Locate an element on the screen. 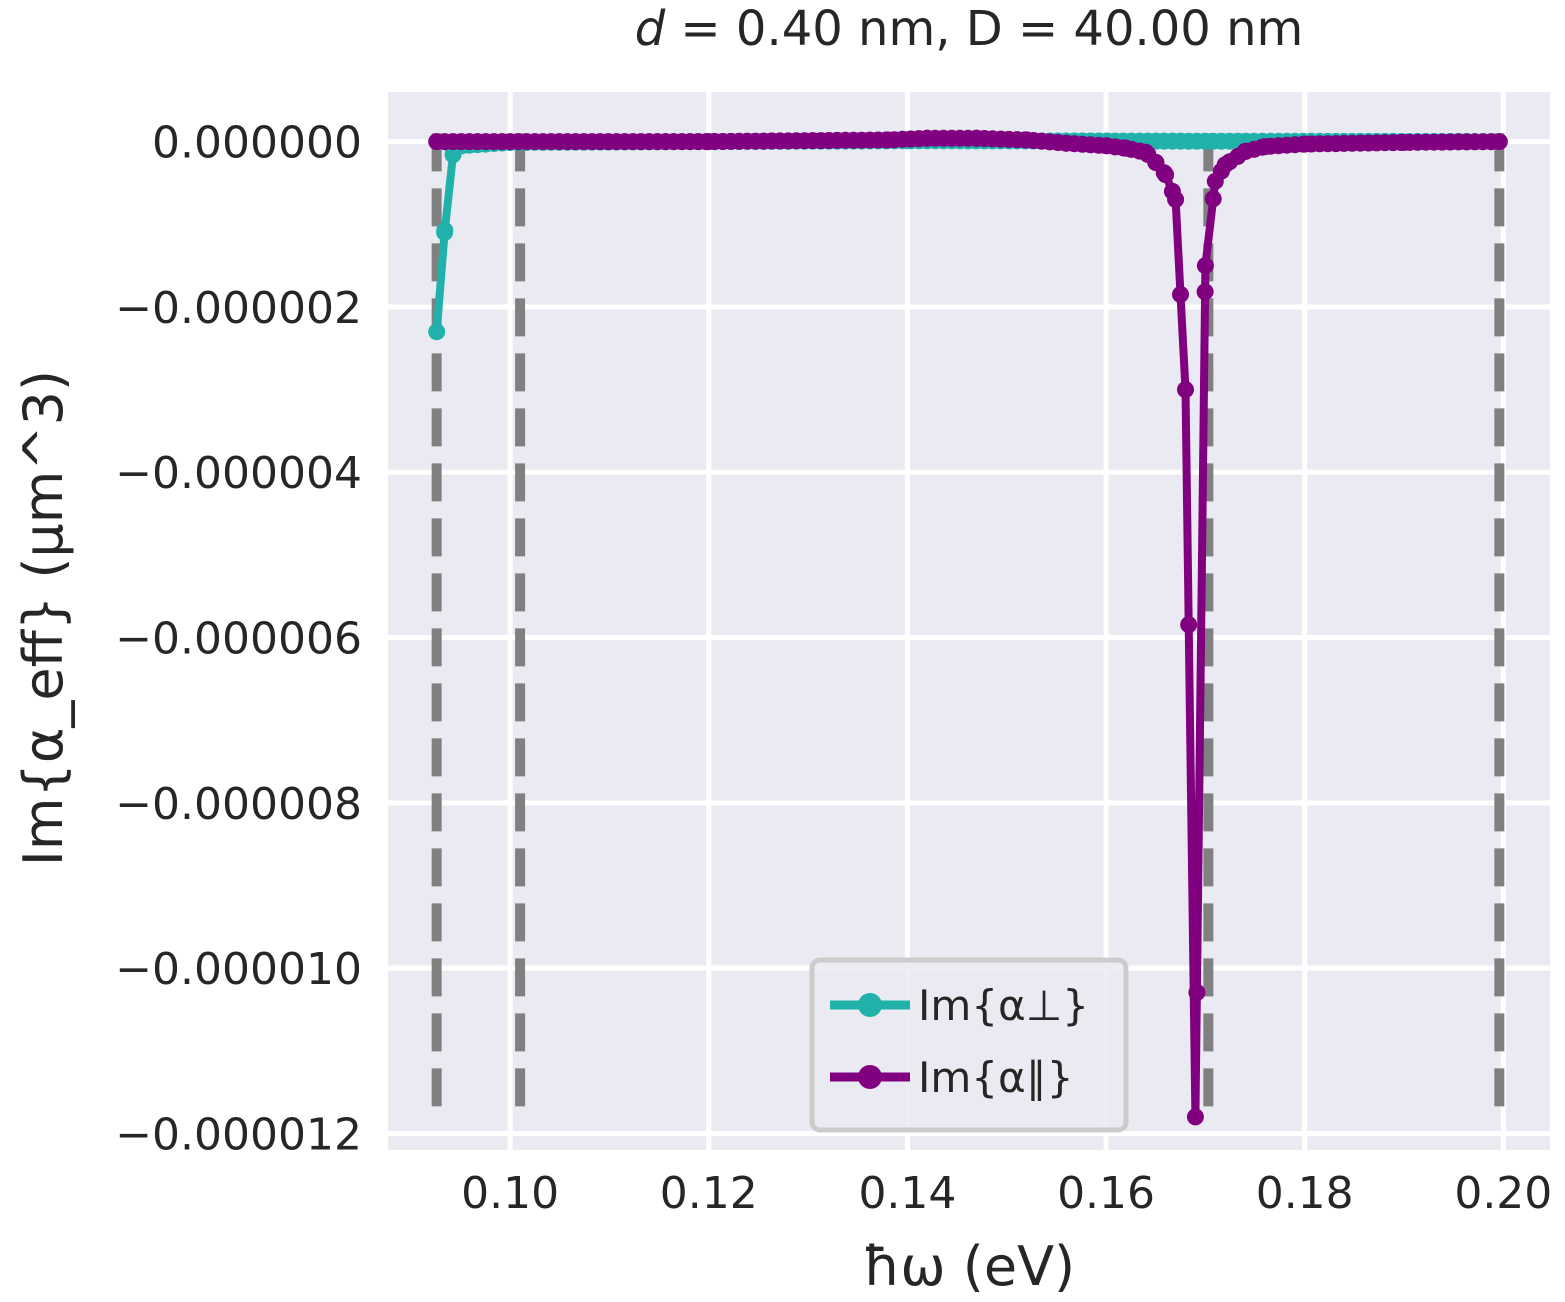 The height and width of the screenshot is (1302, 1565). y-tick-label: −0.000008 is located at coordinates (238, 804).